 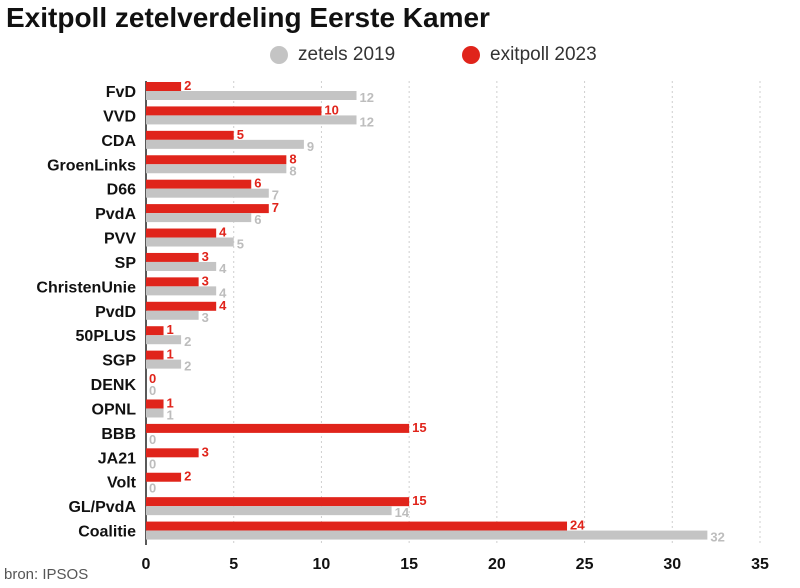 What do you see at coordinates (672, 564) in the screenshot?
I see `x-tick-label: 30` at bounding box center [672, 564].